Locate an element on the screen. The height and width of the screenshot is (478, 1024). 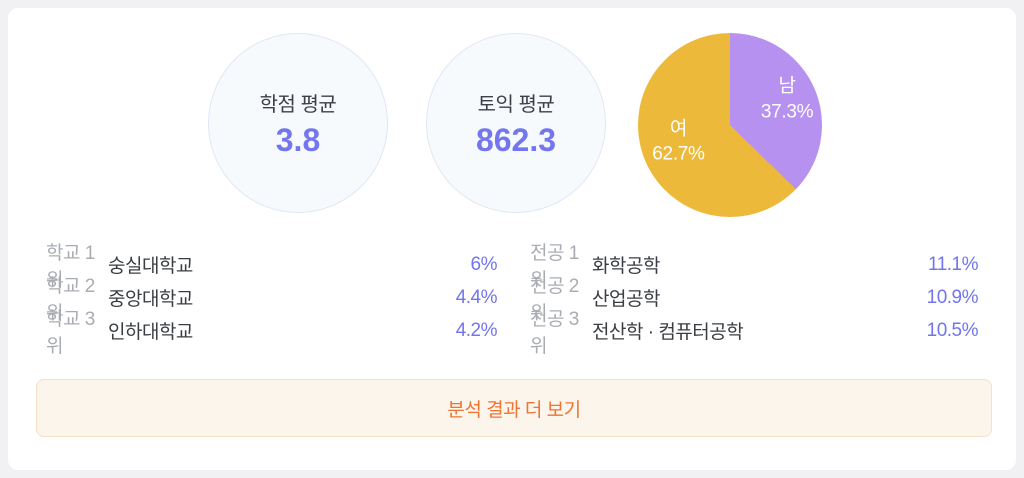
major-rank-row-2: 전공 2위 산업공학 10.9% is located at coordinates (754, 300).